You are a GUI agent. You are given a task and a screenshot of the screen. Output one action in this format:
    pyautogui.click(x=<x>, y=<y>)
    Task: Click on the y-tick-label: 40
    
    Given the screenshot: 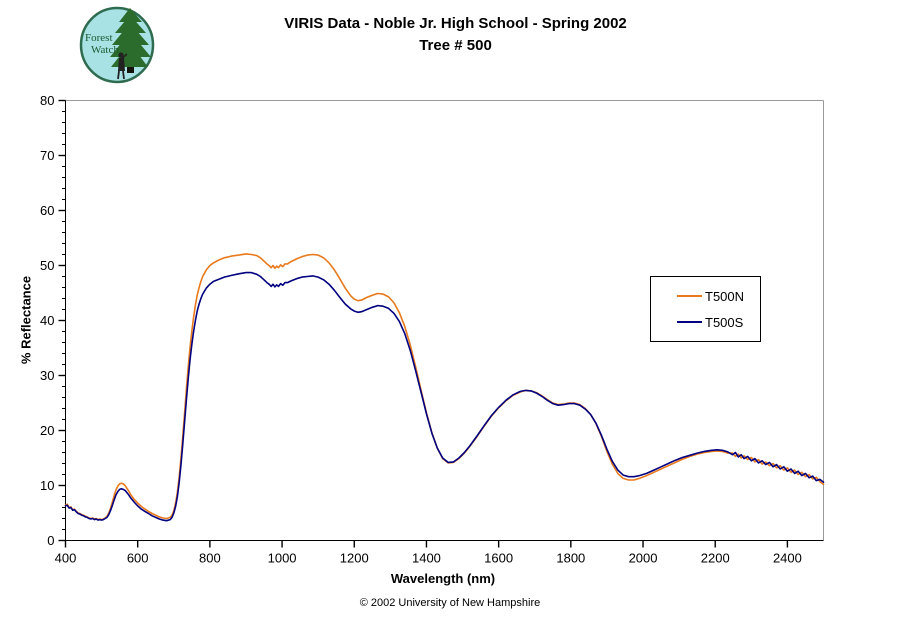 What is the action you would take?
    pyautogui.click(x=47, y=320)
    